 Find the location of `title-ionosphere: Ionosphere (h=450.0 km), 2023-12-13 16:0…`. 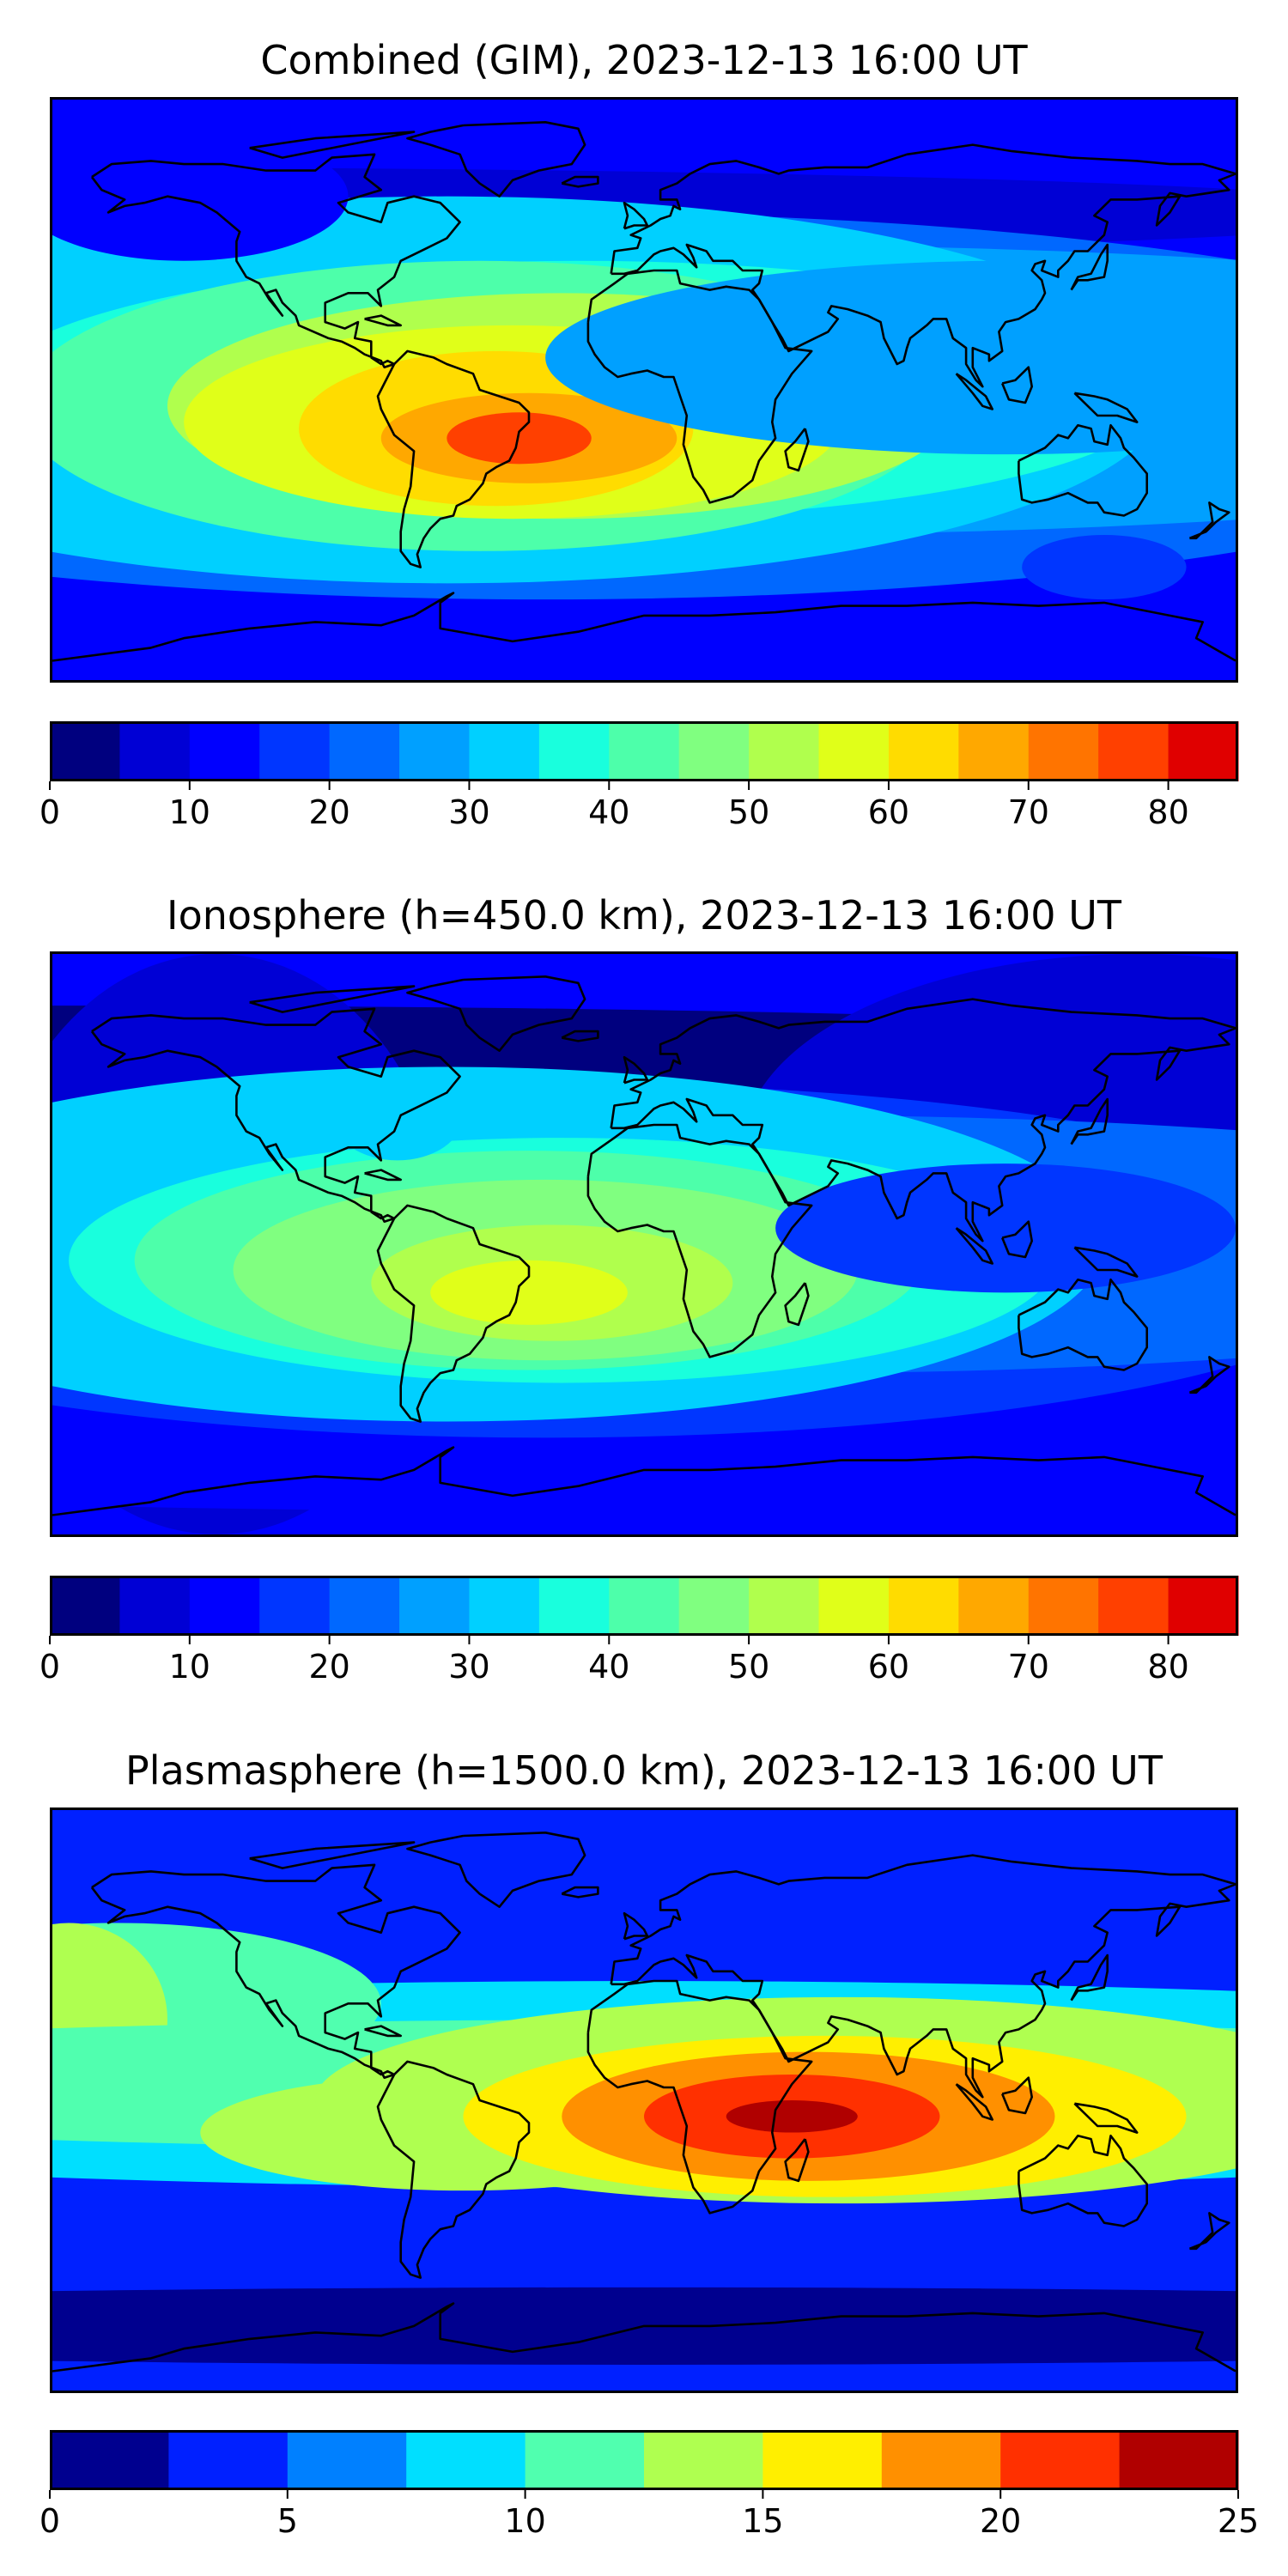

title-ionosphere: Ionosphere (h=450.0 km), 2023-12-13 16:0… is located at coordinates (644, 915).